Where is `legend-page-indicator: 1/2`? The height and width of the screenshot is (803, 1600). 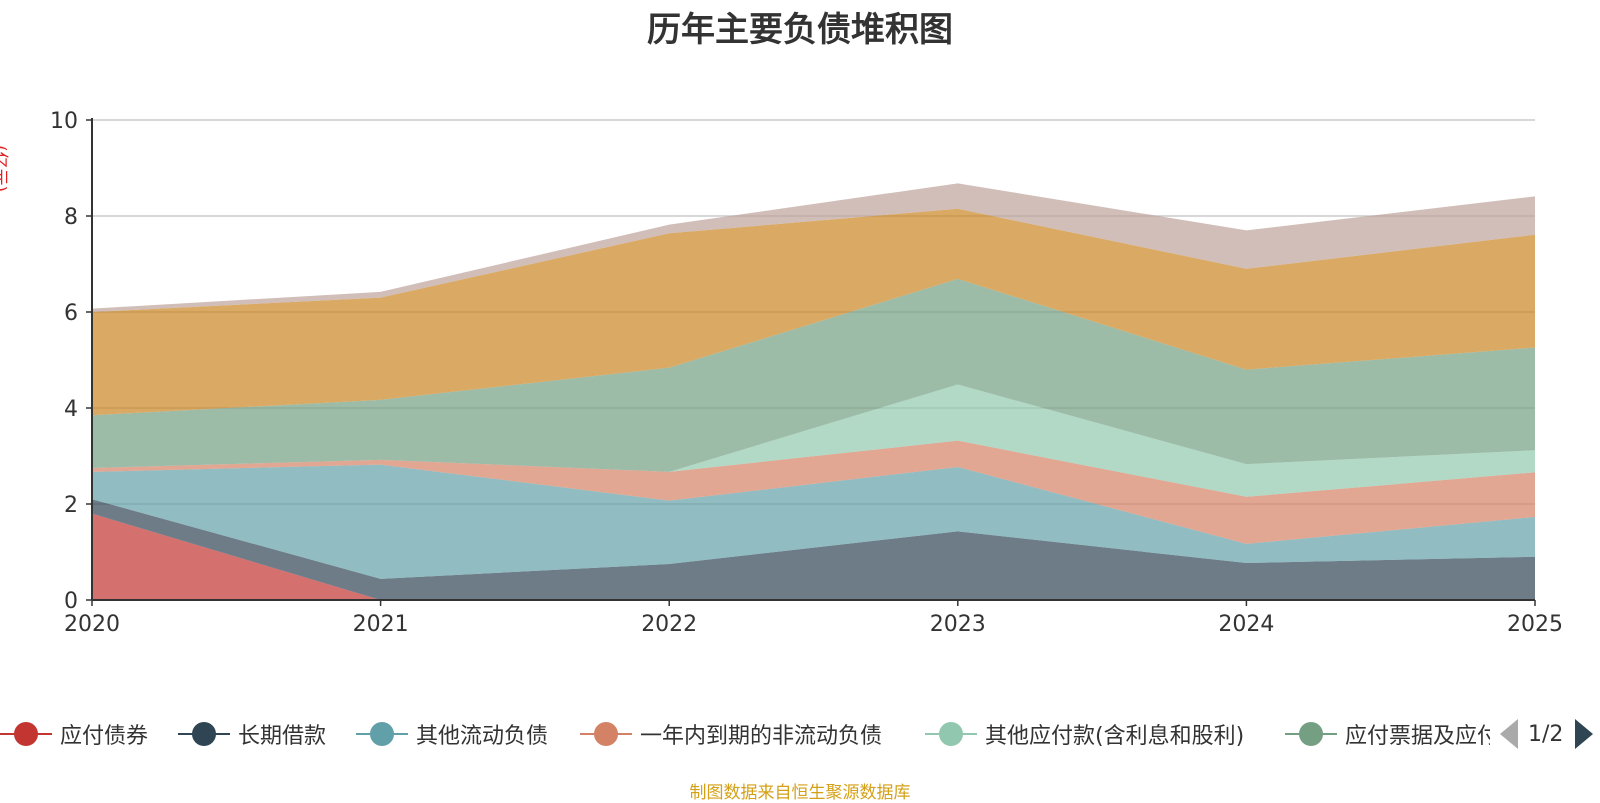 legend-page-indicator: 1/2 is located at coordinates (1546, 734).